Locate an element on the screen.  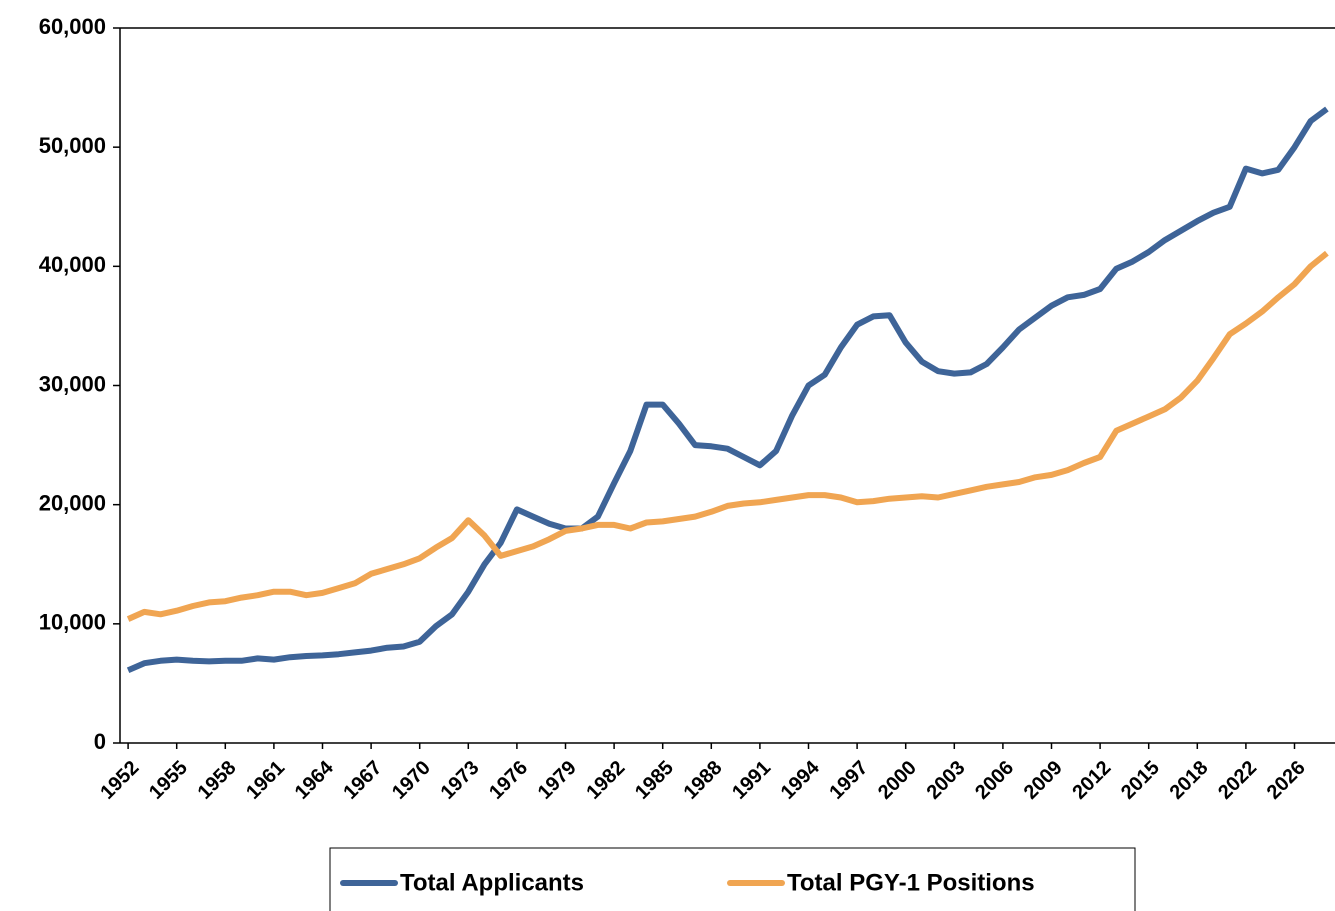
x-tick-label: 1982 is located at coordinates (605, 780).